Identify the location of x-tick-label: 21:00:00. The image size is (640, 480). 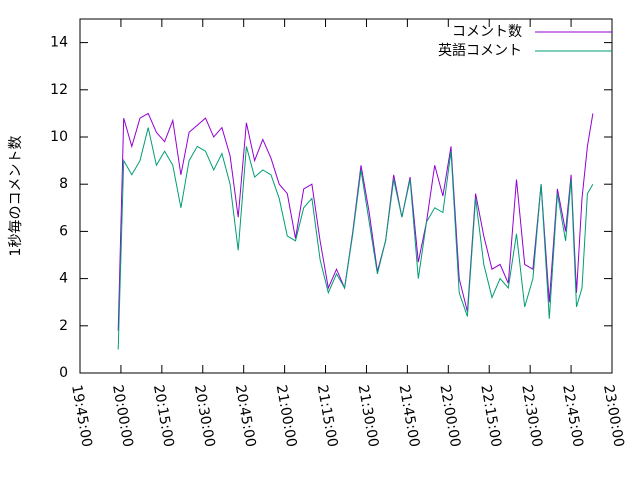
(286, 416).